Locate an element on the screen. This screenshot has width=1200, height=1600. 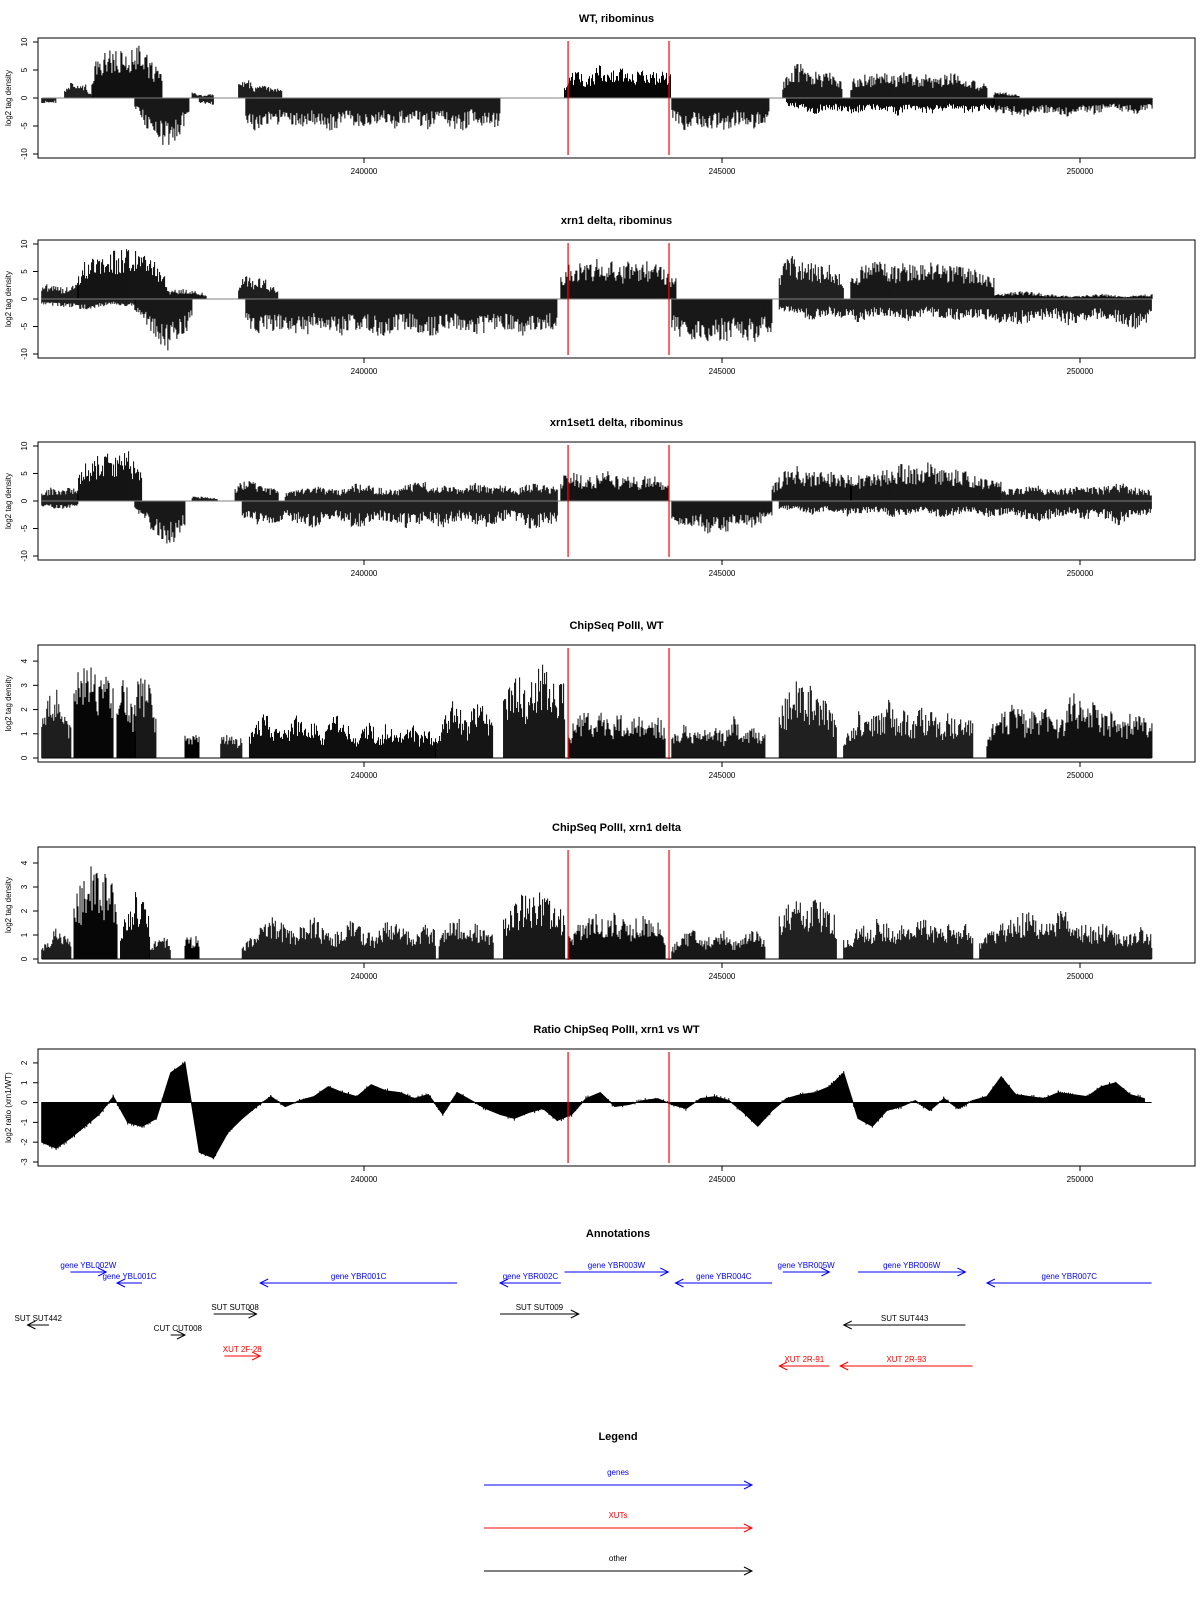
plot-frame is located at coordinates (616, 703).